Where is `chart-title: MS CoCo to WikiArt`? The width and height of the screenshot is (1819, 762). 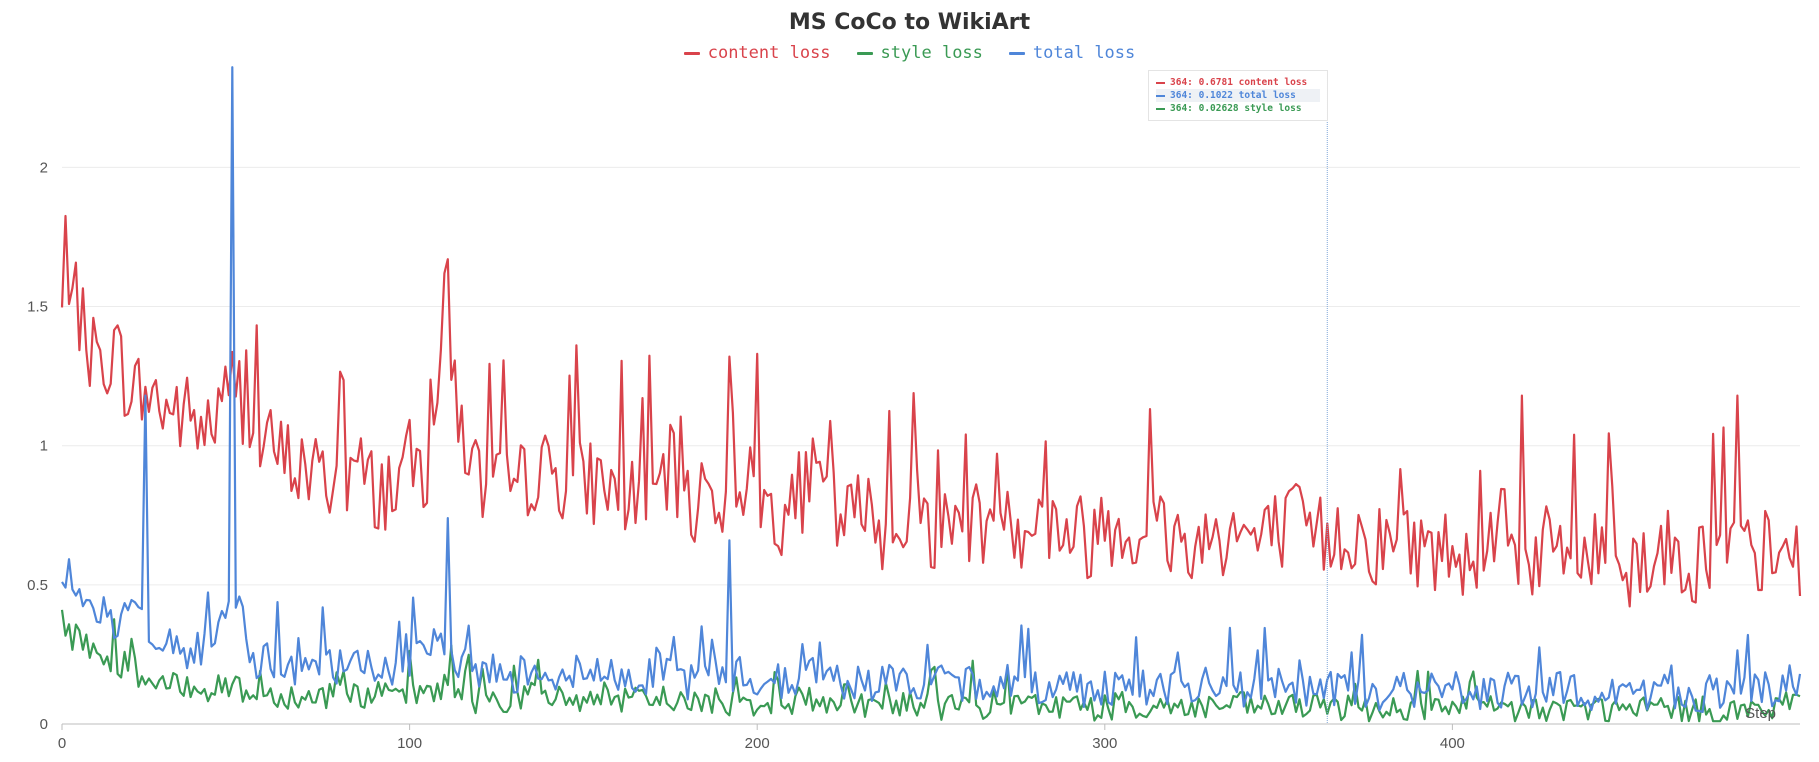
chart-title: MS CoCo to WikiArt is located at coordinates (909, 22).